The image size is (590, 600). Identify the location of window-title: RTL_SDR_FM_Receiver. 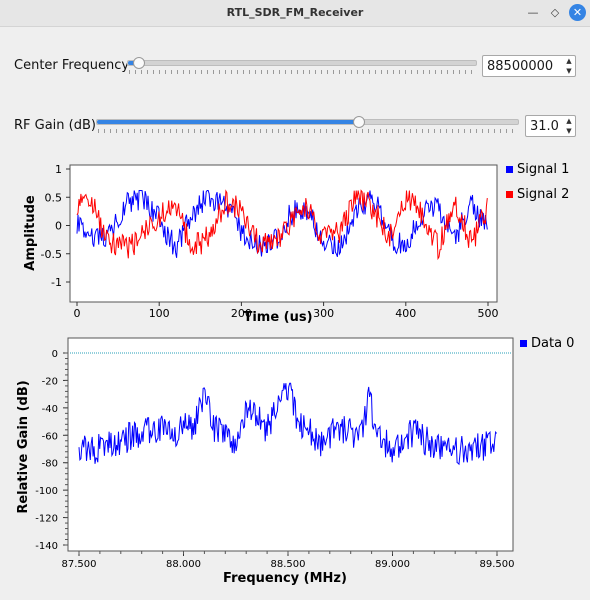
(295, 12).